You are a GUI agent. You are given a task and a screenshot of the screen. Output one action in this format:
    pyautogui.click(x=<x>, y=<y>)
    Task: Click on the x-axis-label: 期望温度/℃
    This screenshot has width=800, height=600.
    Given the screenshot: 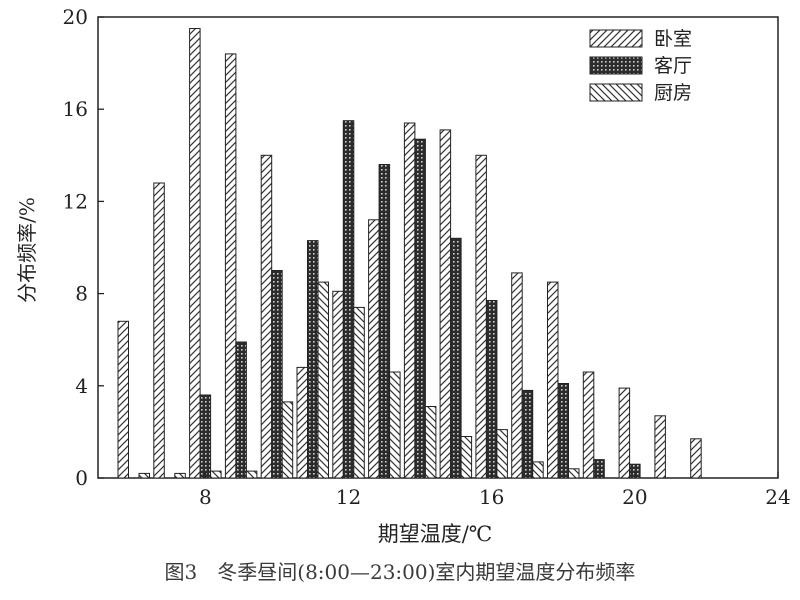 What is the action you would take?
    pyautogui.click(x=435, y=534)
    